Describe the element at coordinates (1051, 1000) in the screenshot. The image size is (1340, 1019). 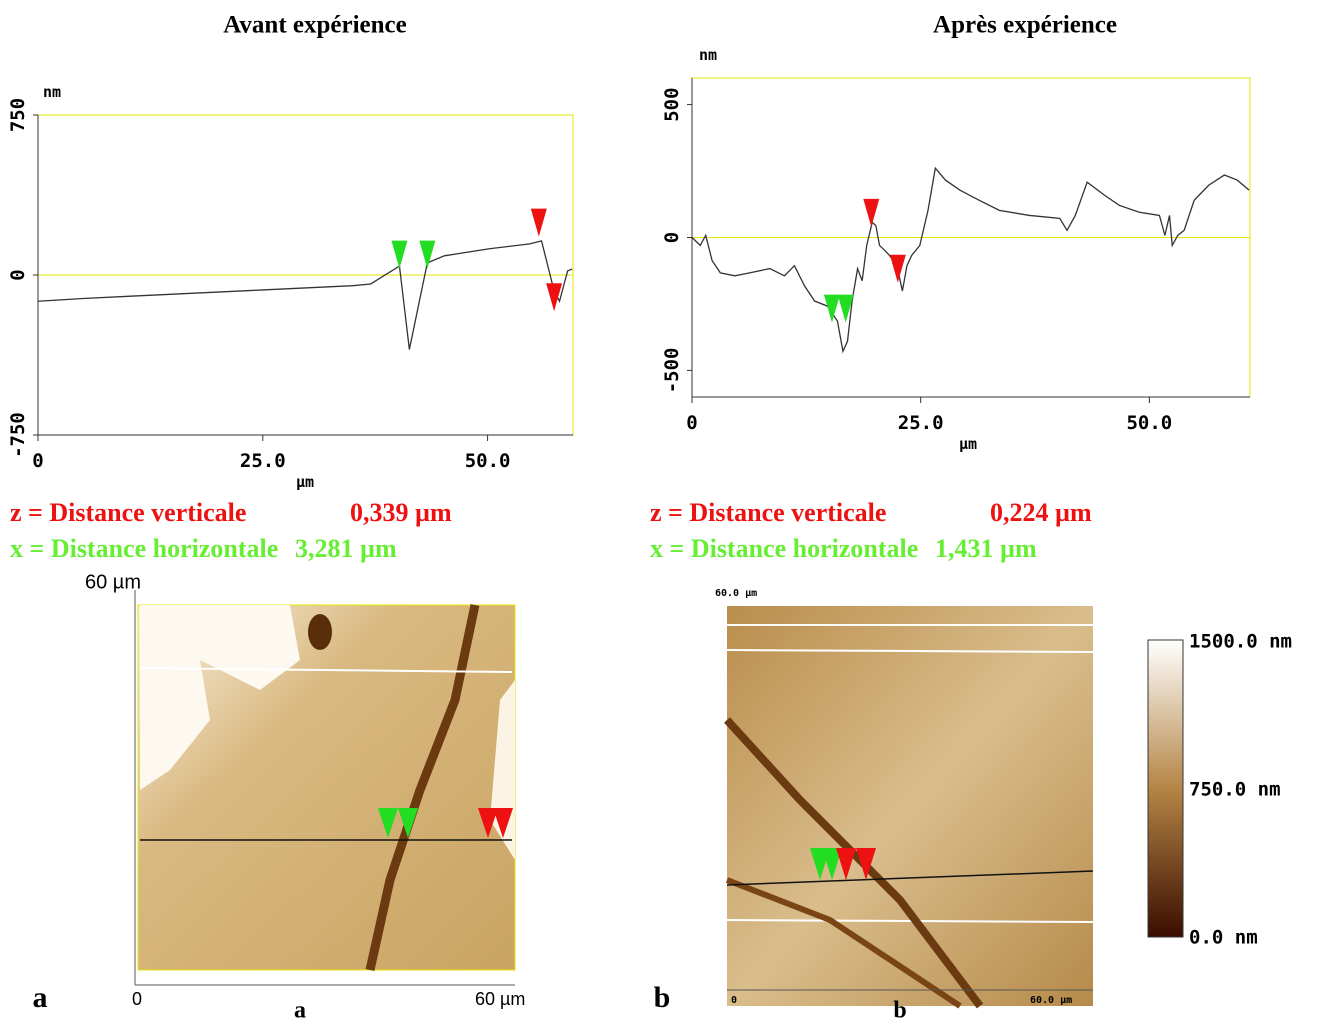
I see `axis-end-label: 60.0 µm` at that location.